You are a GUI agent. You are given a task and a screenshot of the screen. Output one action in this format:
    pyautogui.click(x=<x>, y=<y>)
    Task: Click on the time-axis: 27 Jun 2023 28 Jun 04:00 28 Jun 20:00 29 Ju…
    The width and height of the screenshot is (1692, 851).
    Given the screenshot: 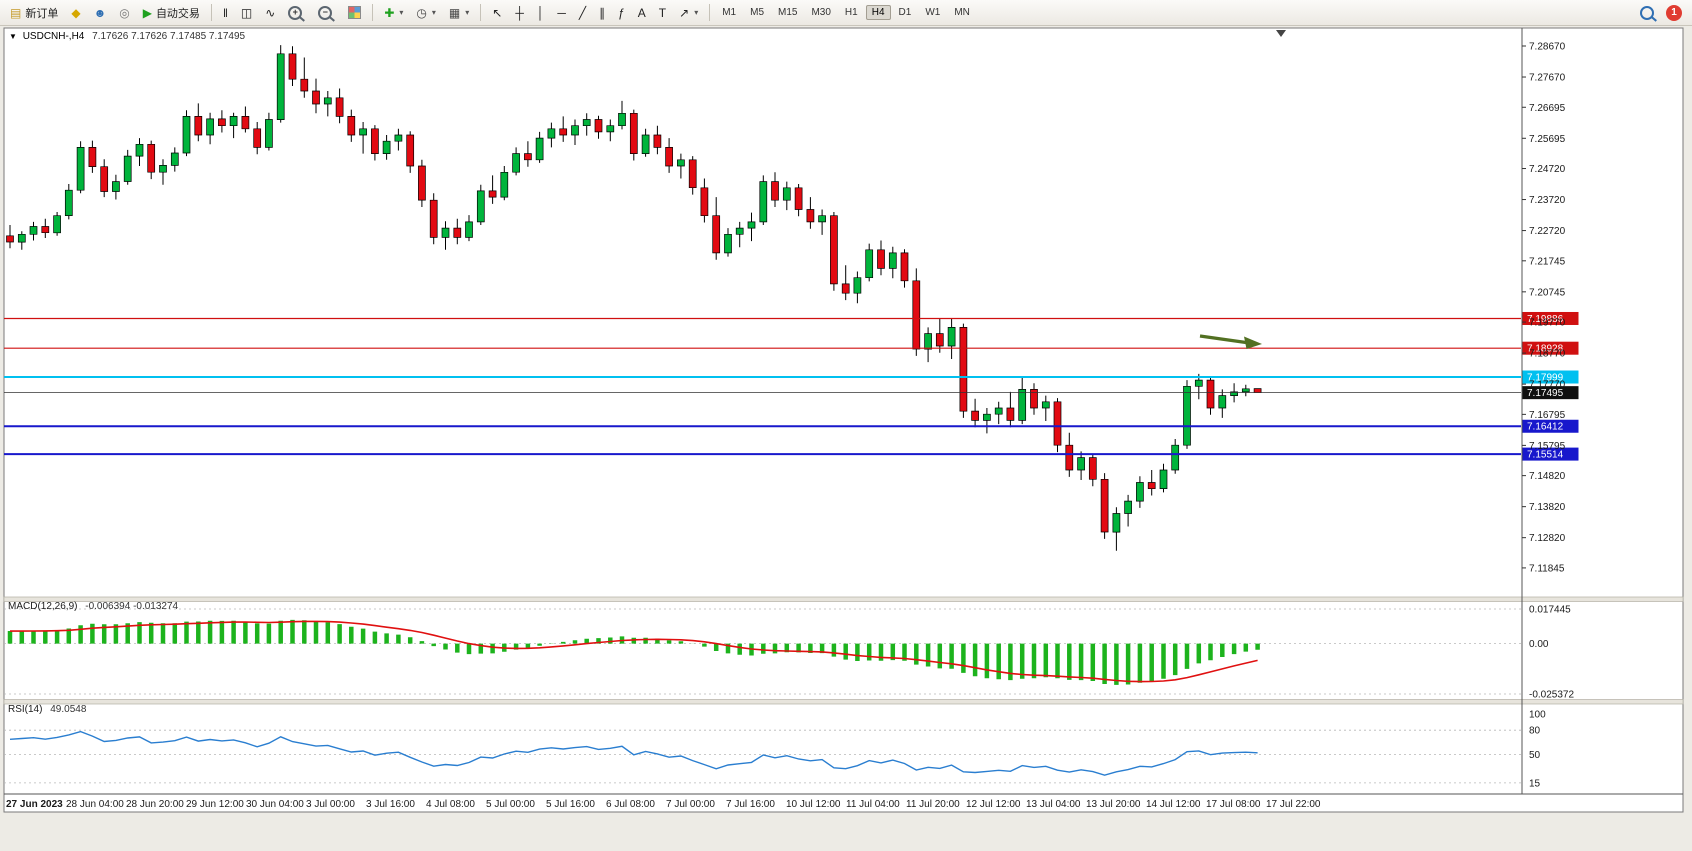 What is the action you would take?
    pyautogui.click(x=663, y=804)
    